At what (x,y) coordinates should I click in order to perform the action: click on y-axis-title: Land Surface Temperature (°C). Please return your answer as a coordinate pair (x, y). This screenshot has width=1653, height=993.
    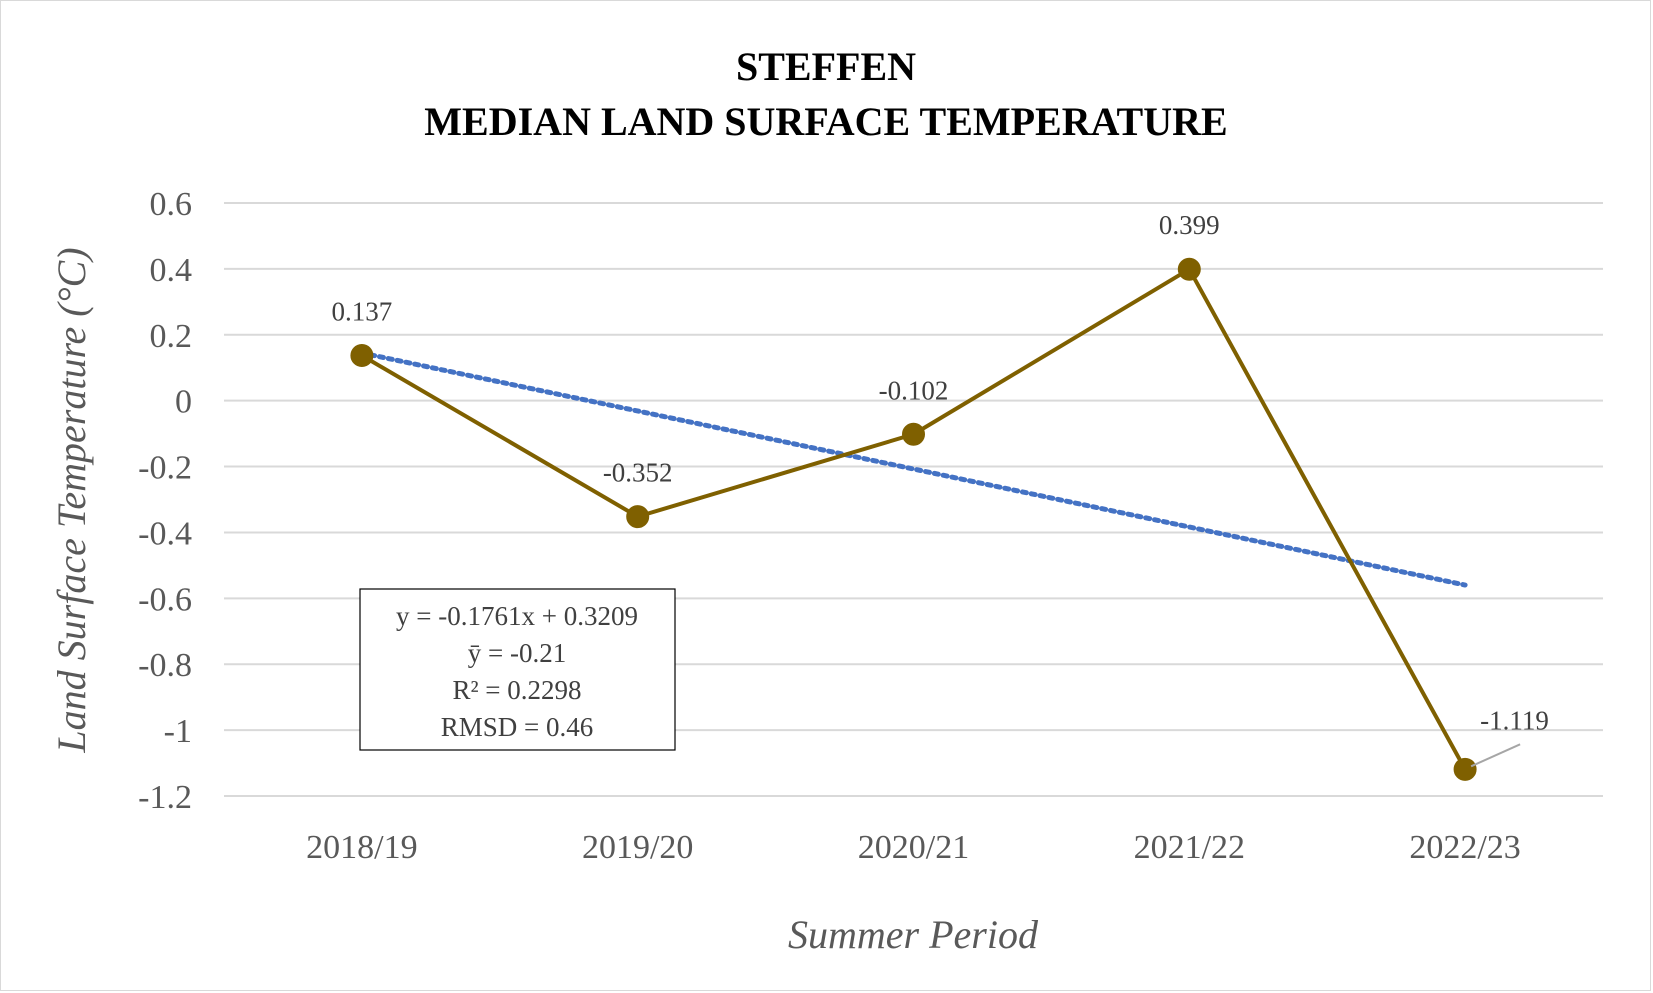
    Looking at the image, I should click on (71, 500).